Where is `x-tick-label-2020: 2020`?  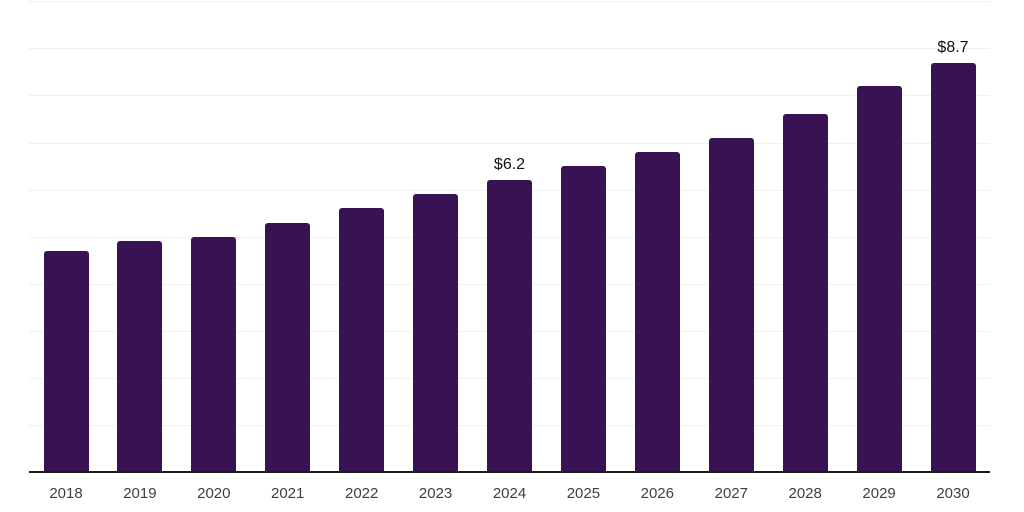
x-tick-label-2020: 2020 is located at coordinates (214, 493).